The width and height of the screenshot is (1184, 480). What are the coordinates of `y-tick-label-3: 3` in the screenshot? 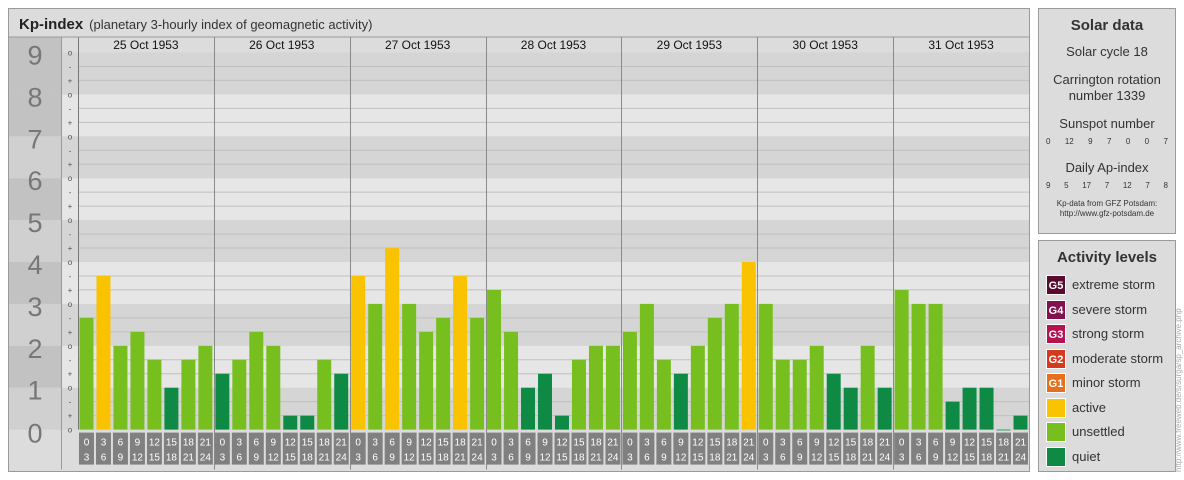 It's located at (34, 307).